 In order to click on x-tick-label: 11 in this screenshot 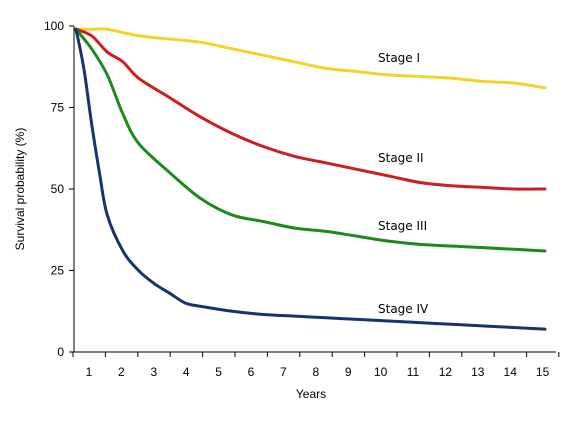, I will do `click(413, 372)`.